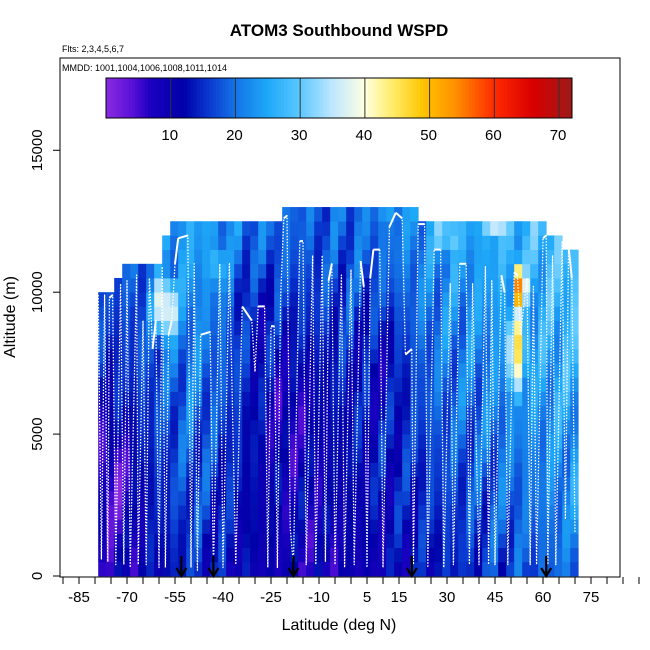 The image size is (650, 650). Describe the element at coordinates (591, 597) in the screenshot. I see `x-tick-label: 75` at that location.